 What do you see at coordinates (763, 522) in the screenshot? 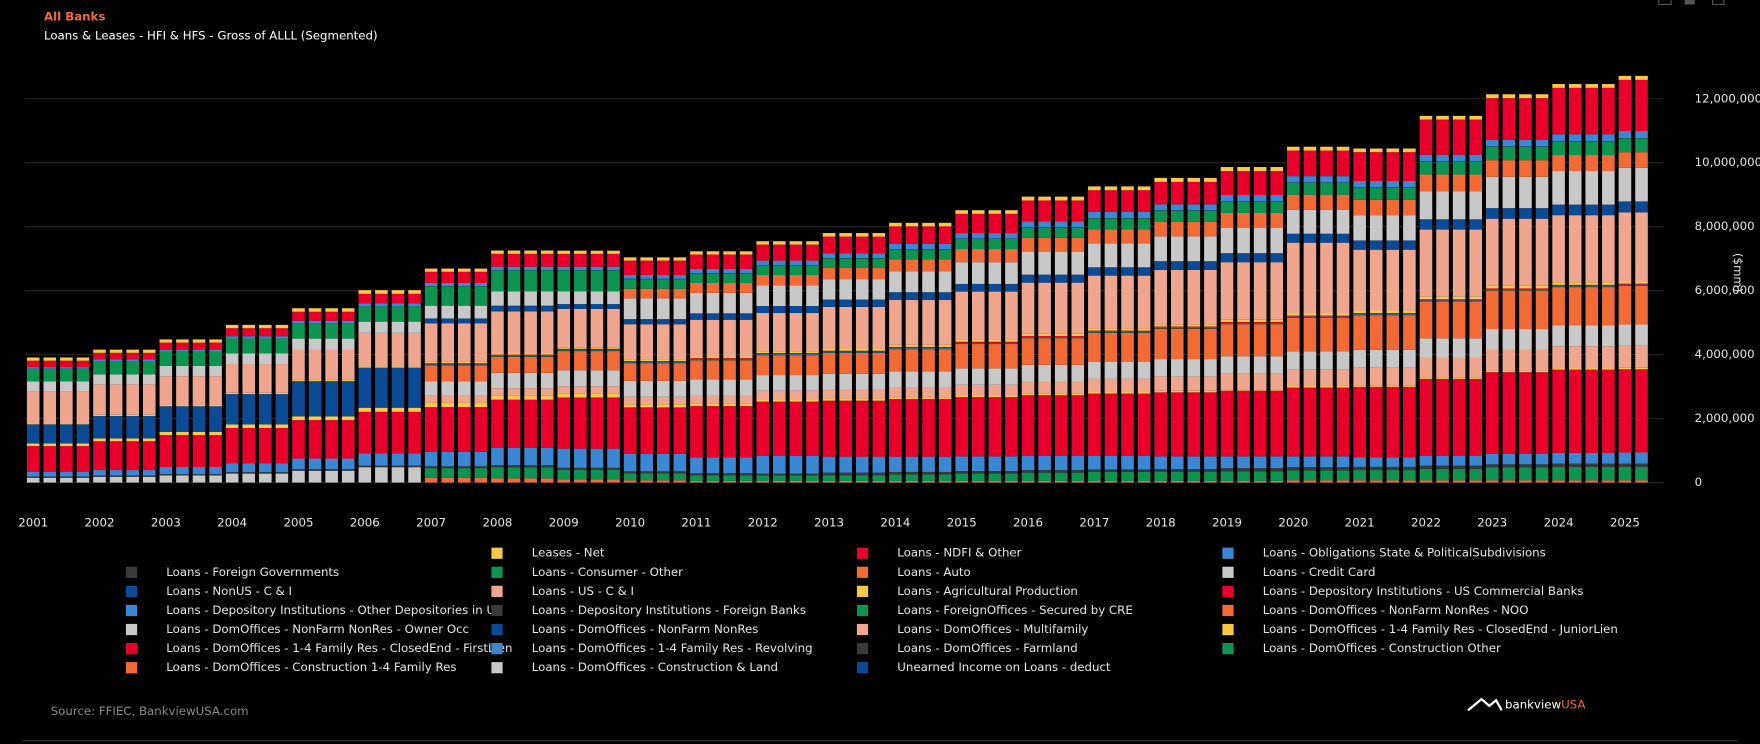
I see `x-tick-label: 2012` at bounding box center [763, 522].